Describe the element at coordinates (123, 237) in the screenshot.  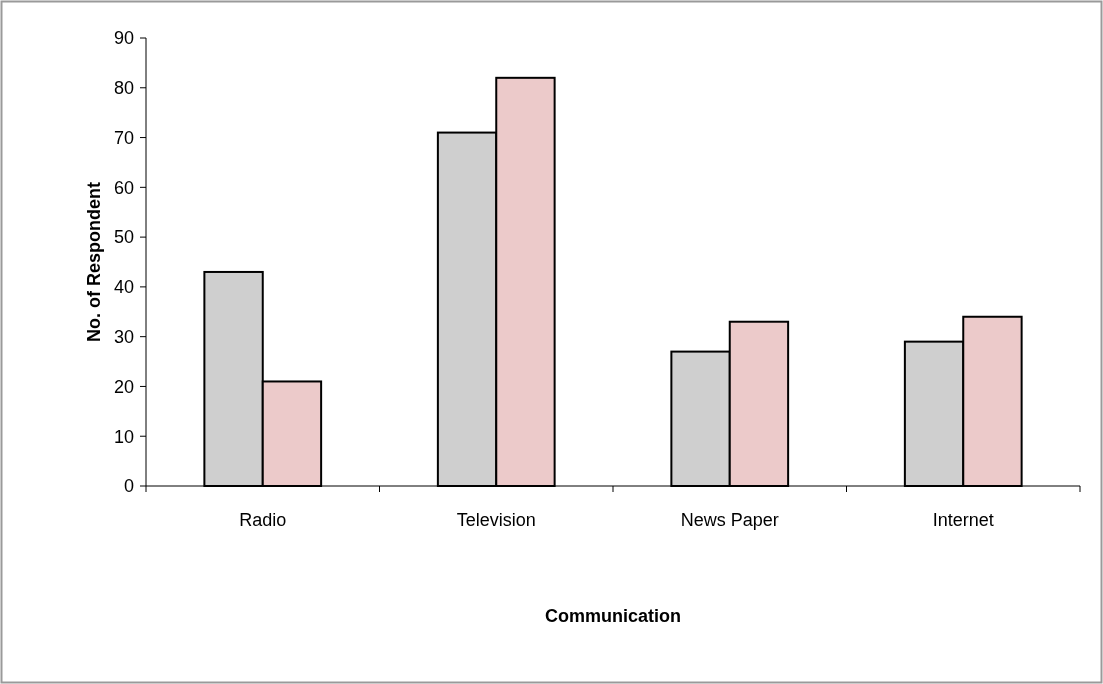
I see `y-tick-label: 50` at that location.